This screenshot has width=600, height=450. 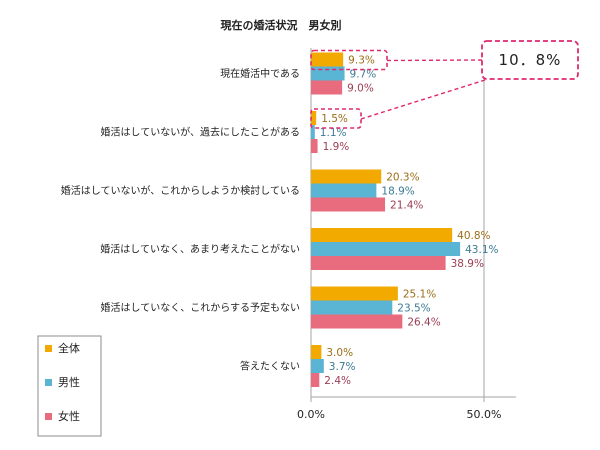 What do you see at coordinates (281, 25) in the screenshot?
I see `chart-title: 現在の婚活状況 男女別` at bounding box center [281, 25].